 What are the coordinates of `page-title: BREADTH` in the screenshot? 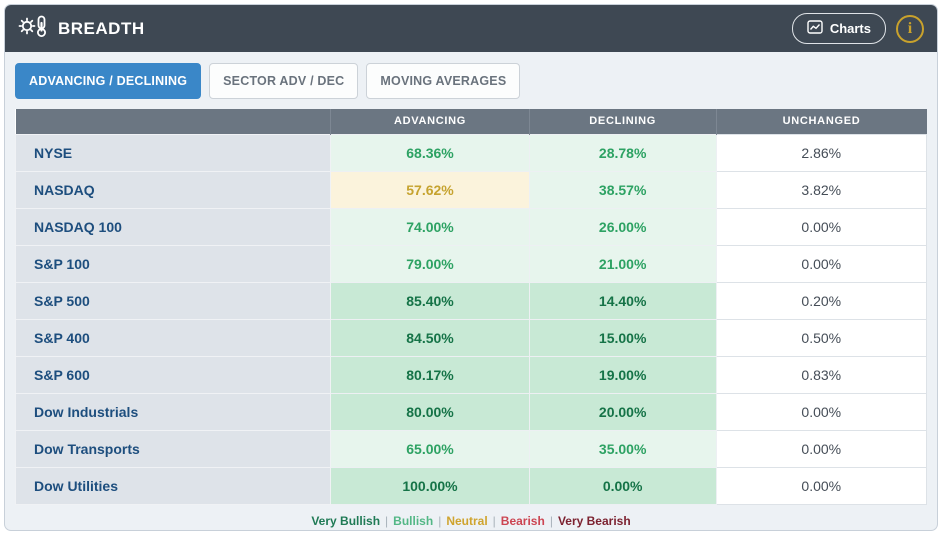 It's located at (101, 28).